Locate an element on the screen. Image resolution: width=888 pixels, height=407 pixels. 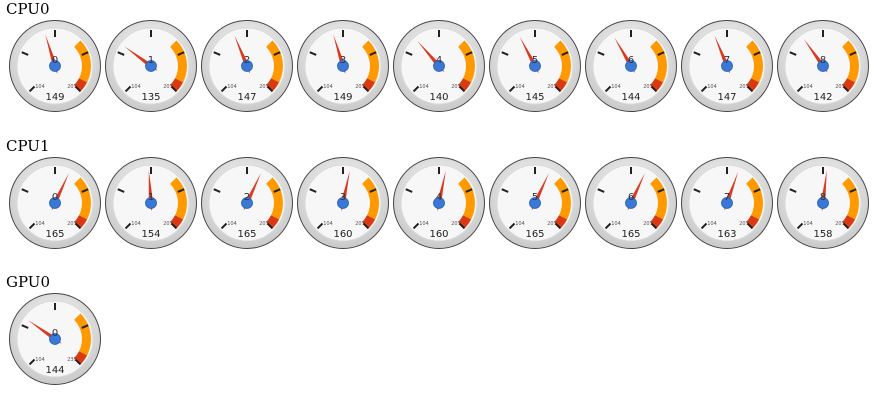
gauge-value: 144 is located at coordinates (55, 370).